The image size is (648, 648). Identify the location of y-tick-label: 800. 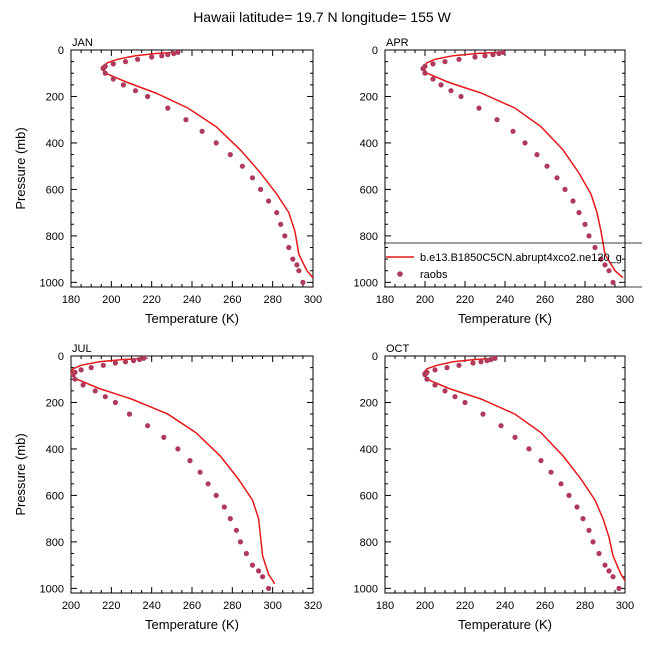
(55, 237).